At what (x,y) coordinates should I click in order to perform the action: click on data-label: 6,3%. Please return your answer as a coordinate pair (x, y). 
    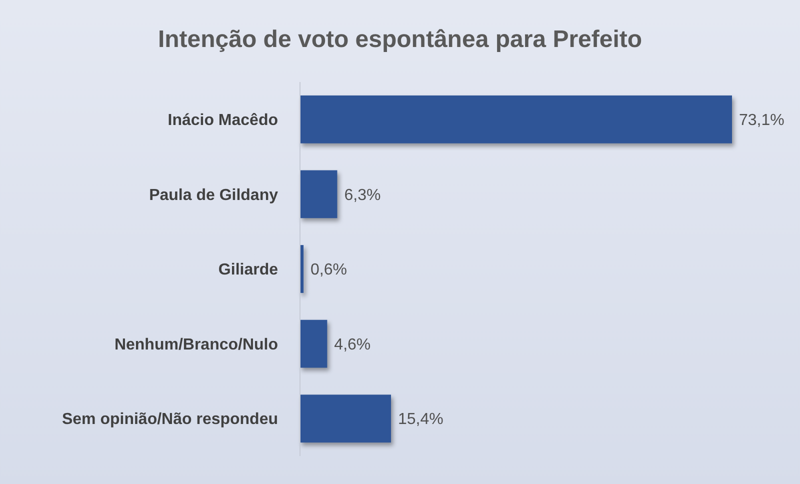
    Looking at the image, I should click on (362, 195).